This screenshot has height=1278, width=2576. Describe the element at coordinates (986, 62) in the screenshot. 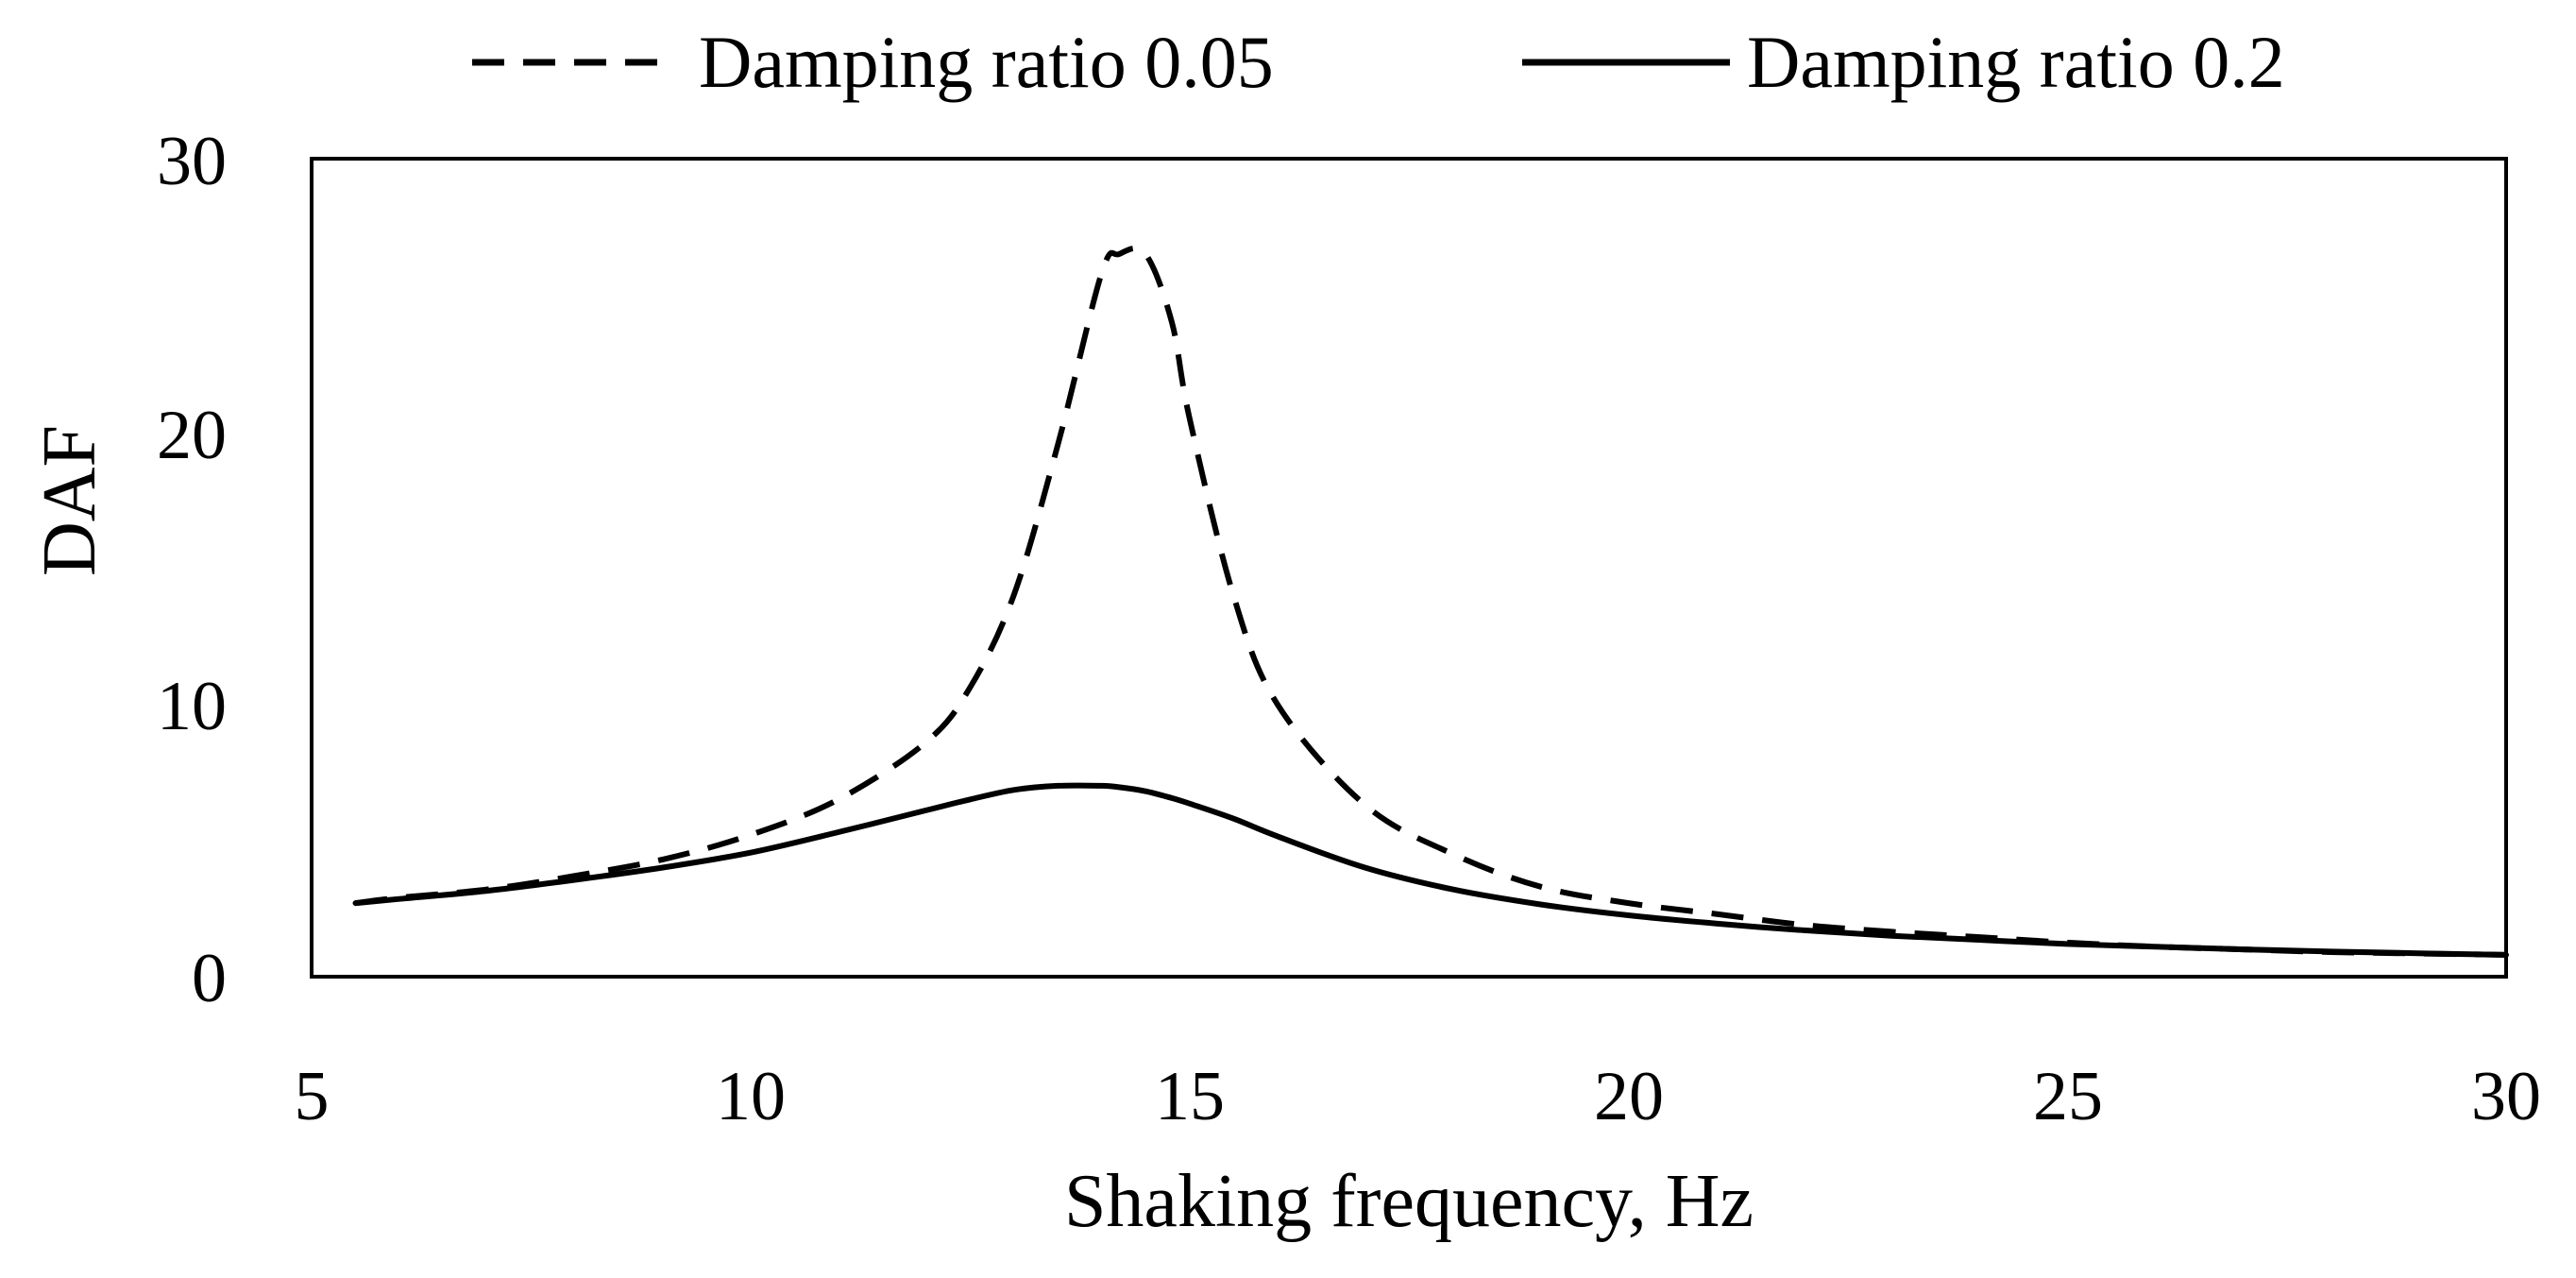

I see `legend-label-damping-0-05: Damping ratio 0.05` at that location.